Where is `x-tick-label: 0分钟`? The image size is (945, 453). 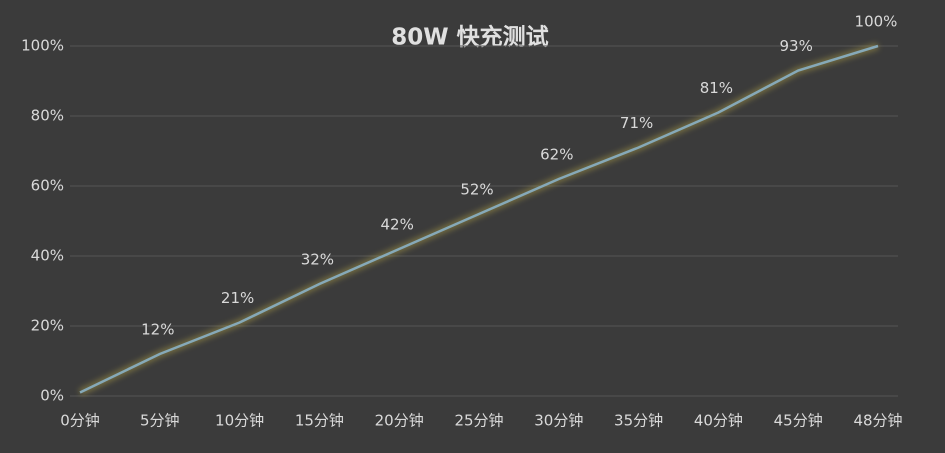
x-tick-label: 0分钟 is located at coordinates (80, 421).